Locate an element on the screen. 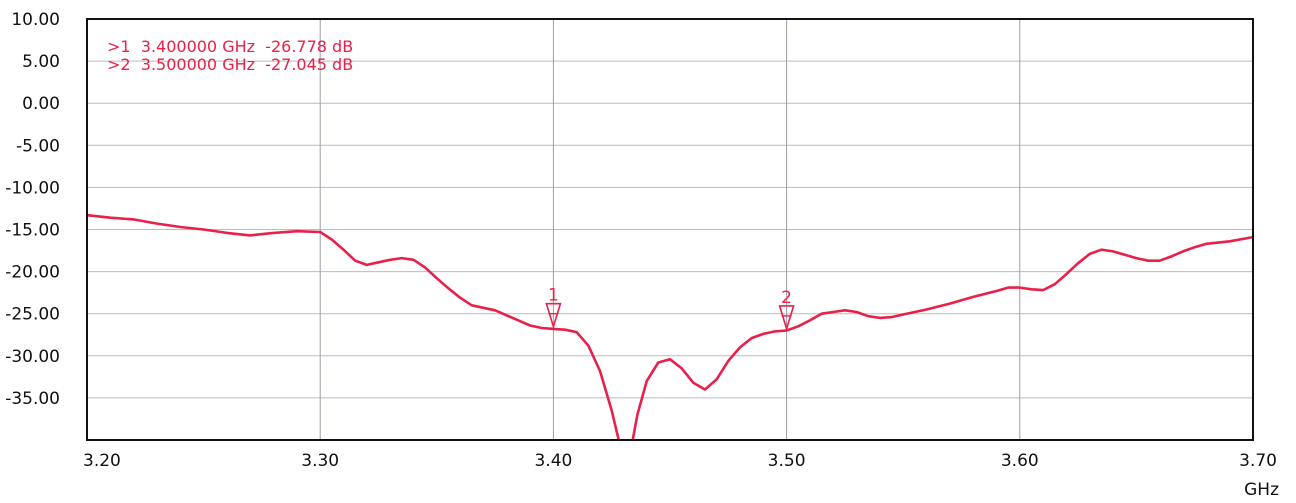 This screenshot has width=1296, height=503. marker-readout-line: >2 3.500000 GHz -27.045 dB is located at coordinates (230, 64).